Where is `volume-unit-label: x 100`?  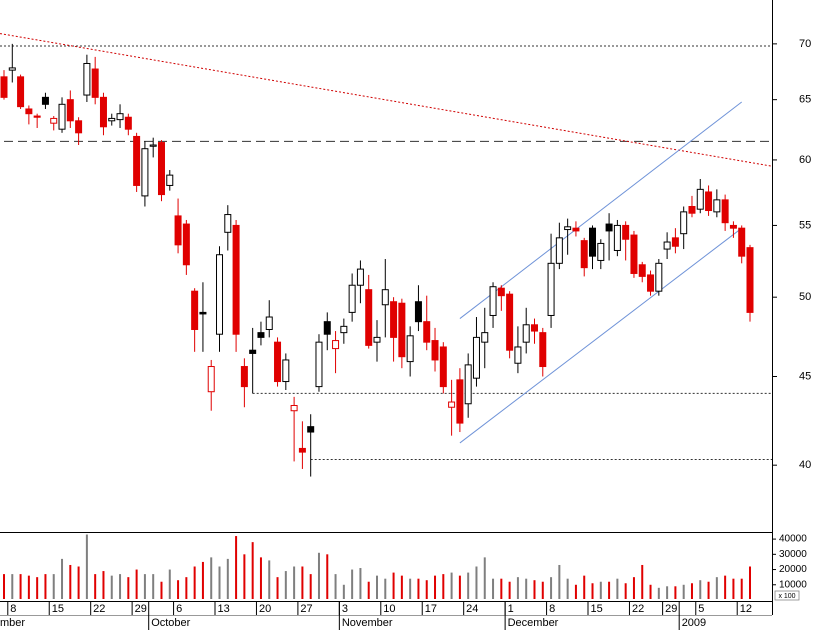
volume-unit-label: x 100 is located at coordinates (786, 596).